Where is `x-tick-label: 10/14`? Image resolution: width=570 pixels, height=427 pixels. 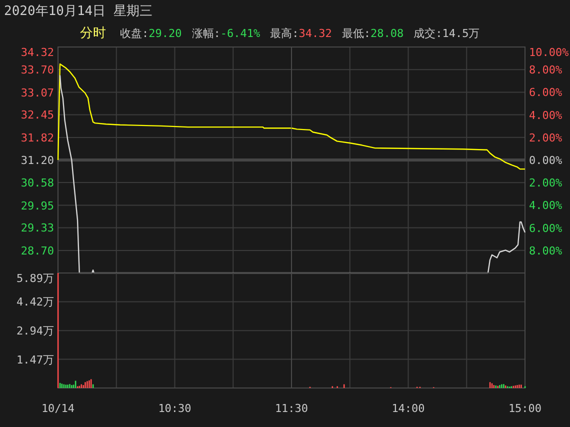
x-tick-label: 10/14 is located at coordinates (58, 408).